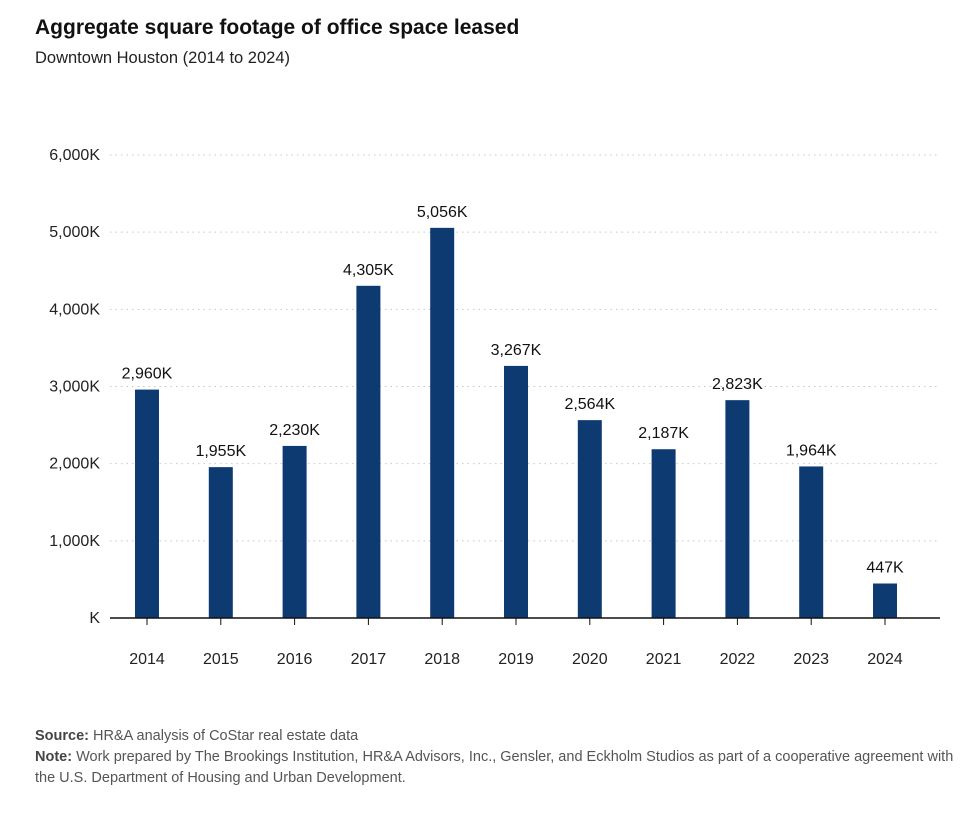 Image resolution: width=975 pixels, height=821 pixels. I want to click on y-tick-label: 3,000K, so click(74, 387).